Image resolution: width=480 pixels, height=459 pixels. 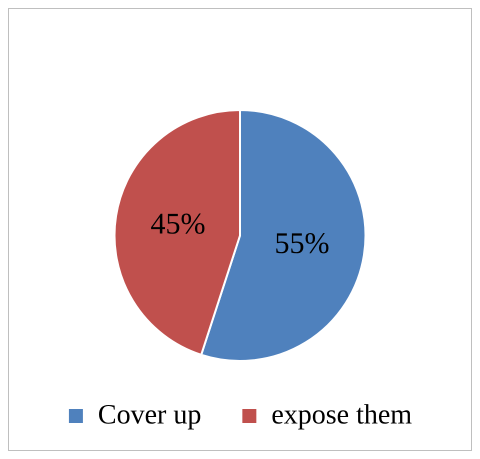 I want to click on legend-label: Cover up, so click(x=150, y=414).